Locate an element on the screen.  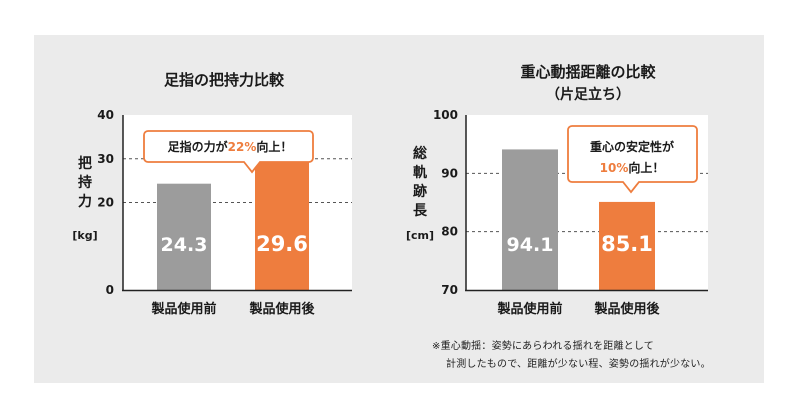
sway-y-tick-label: 80 is located at coordinates (449, 232).